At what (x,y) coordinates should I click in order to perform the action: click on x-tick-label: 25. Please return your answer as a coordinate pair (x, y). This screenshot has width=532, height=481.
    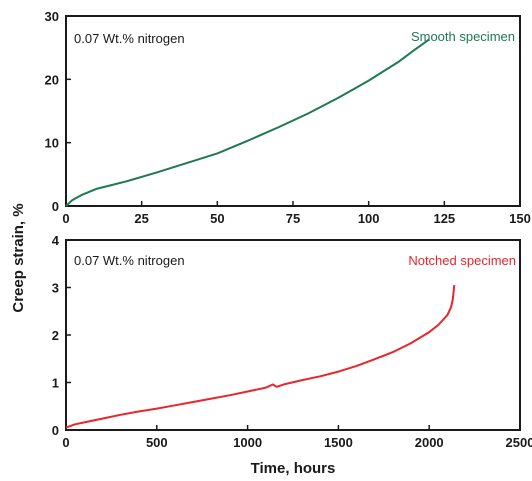
    Looking at the image, I should click on (141, 218).